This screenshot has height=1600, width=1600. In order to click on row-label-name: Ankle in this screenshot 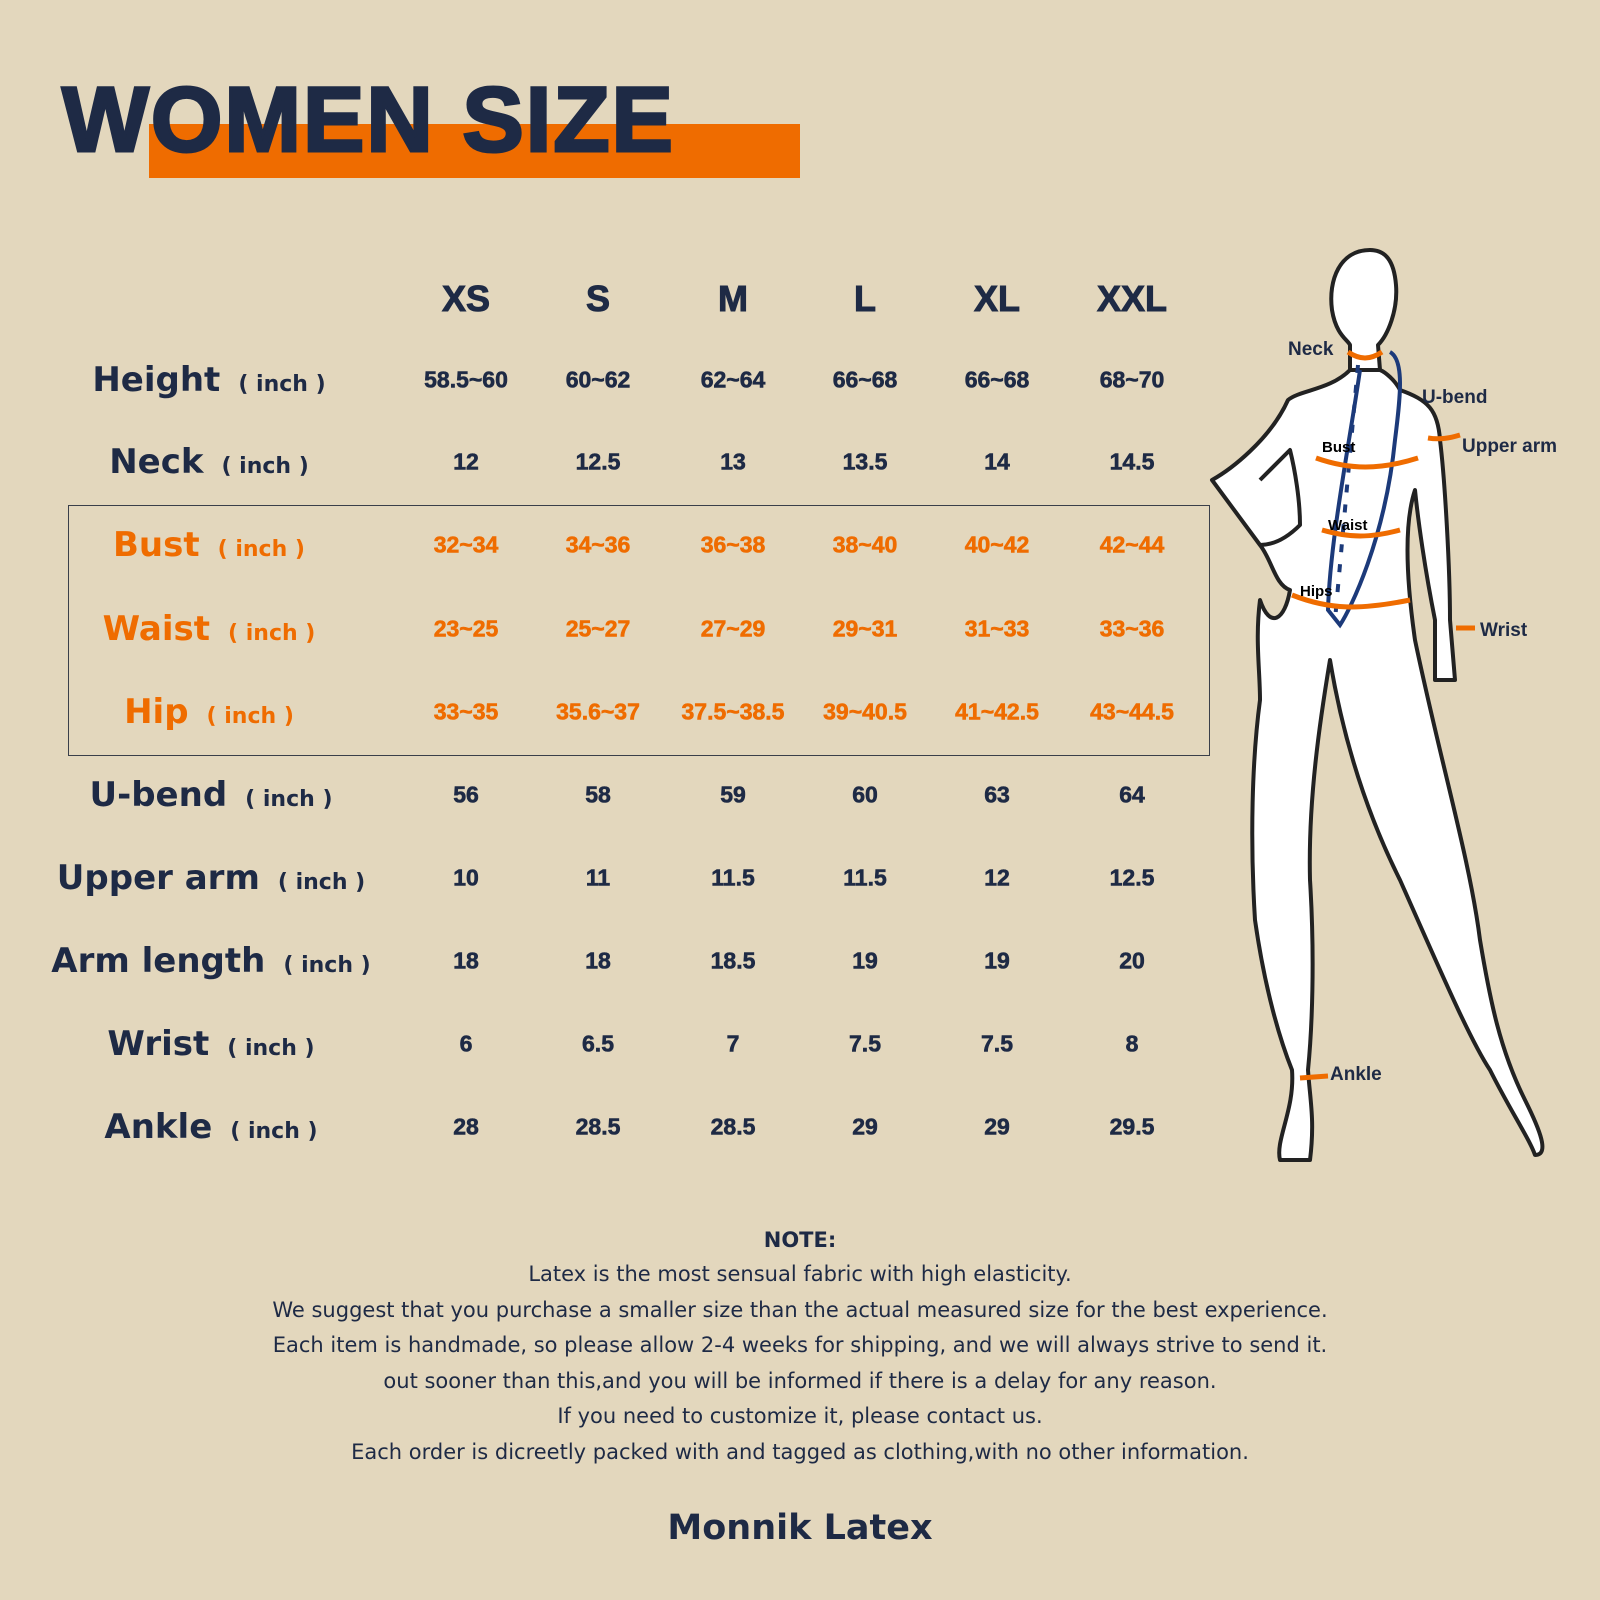, I will do `click(158, 1127)`.